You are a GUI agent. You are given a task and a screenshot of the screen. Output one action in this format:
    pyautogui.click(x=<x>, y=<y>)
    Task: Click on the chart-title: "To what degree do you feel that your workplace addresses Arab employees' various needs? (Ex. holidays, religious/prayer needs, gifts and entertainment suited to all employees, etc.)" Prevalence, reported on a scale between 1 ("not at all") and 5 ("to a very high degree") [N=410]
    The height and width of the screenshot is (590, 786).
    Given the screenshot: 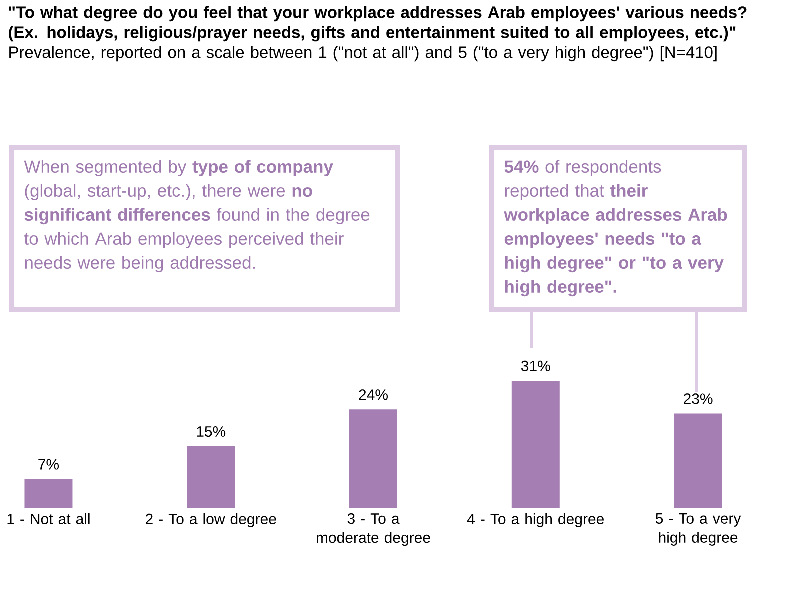 What is the action you would take?
    pyautogui.click(x=378, y=34)
    